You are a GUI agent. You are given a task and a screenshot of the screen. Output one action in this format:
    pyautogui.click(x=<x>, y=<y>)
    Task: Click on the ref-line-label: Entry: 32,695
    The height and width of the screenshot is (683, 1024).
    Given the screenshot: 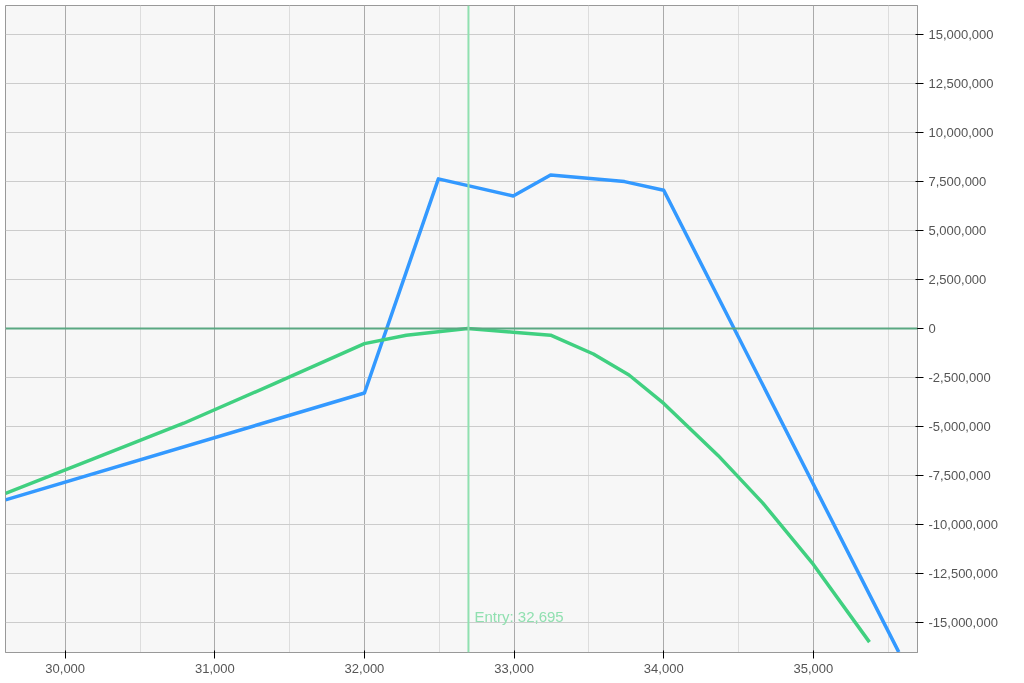 What is the action you would take?
    pyautogui.click(x=519, y=616)
    